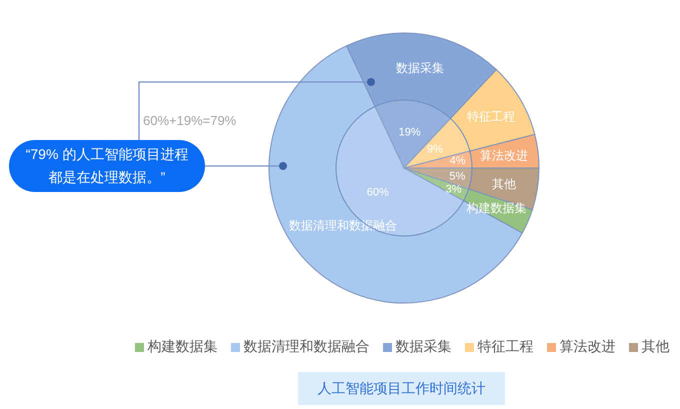 This screenshot has height=409, width=680. What do you see at coordinates (183, 347) in the screenshot?
I see `legend-label: 构建数据集` at bounding box center [183, 347].